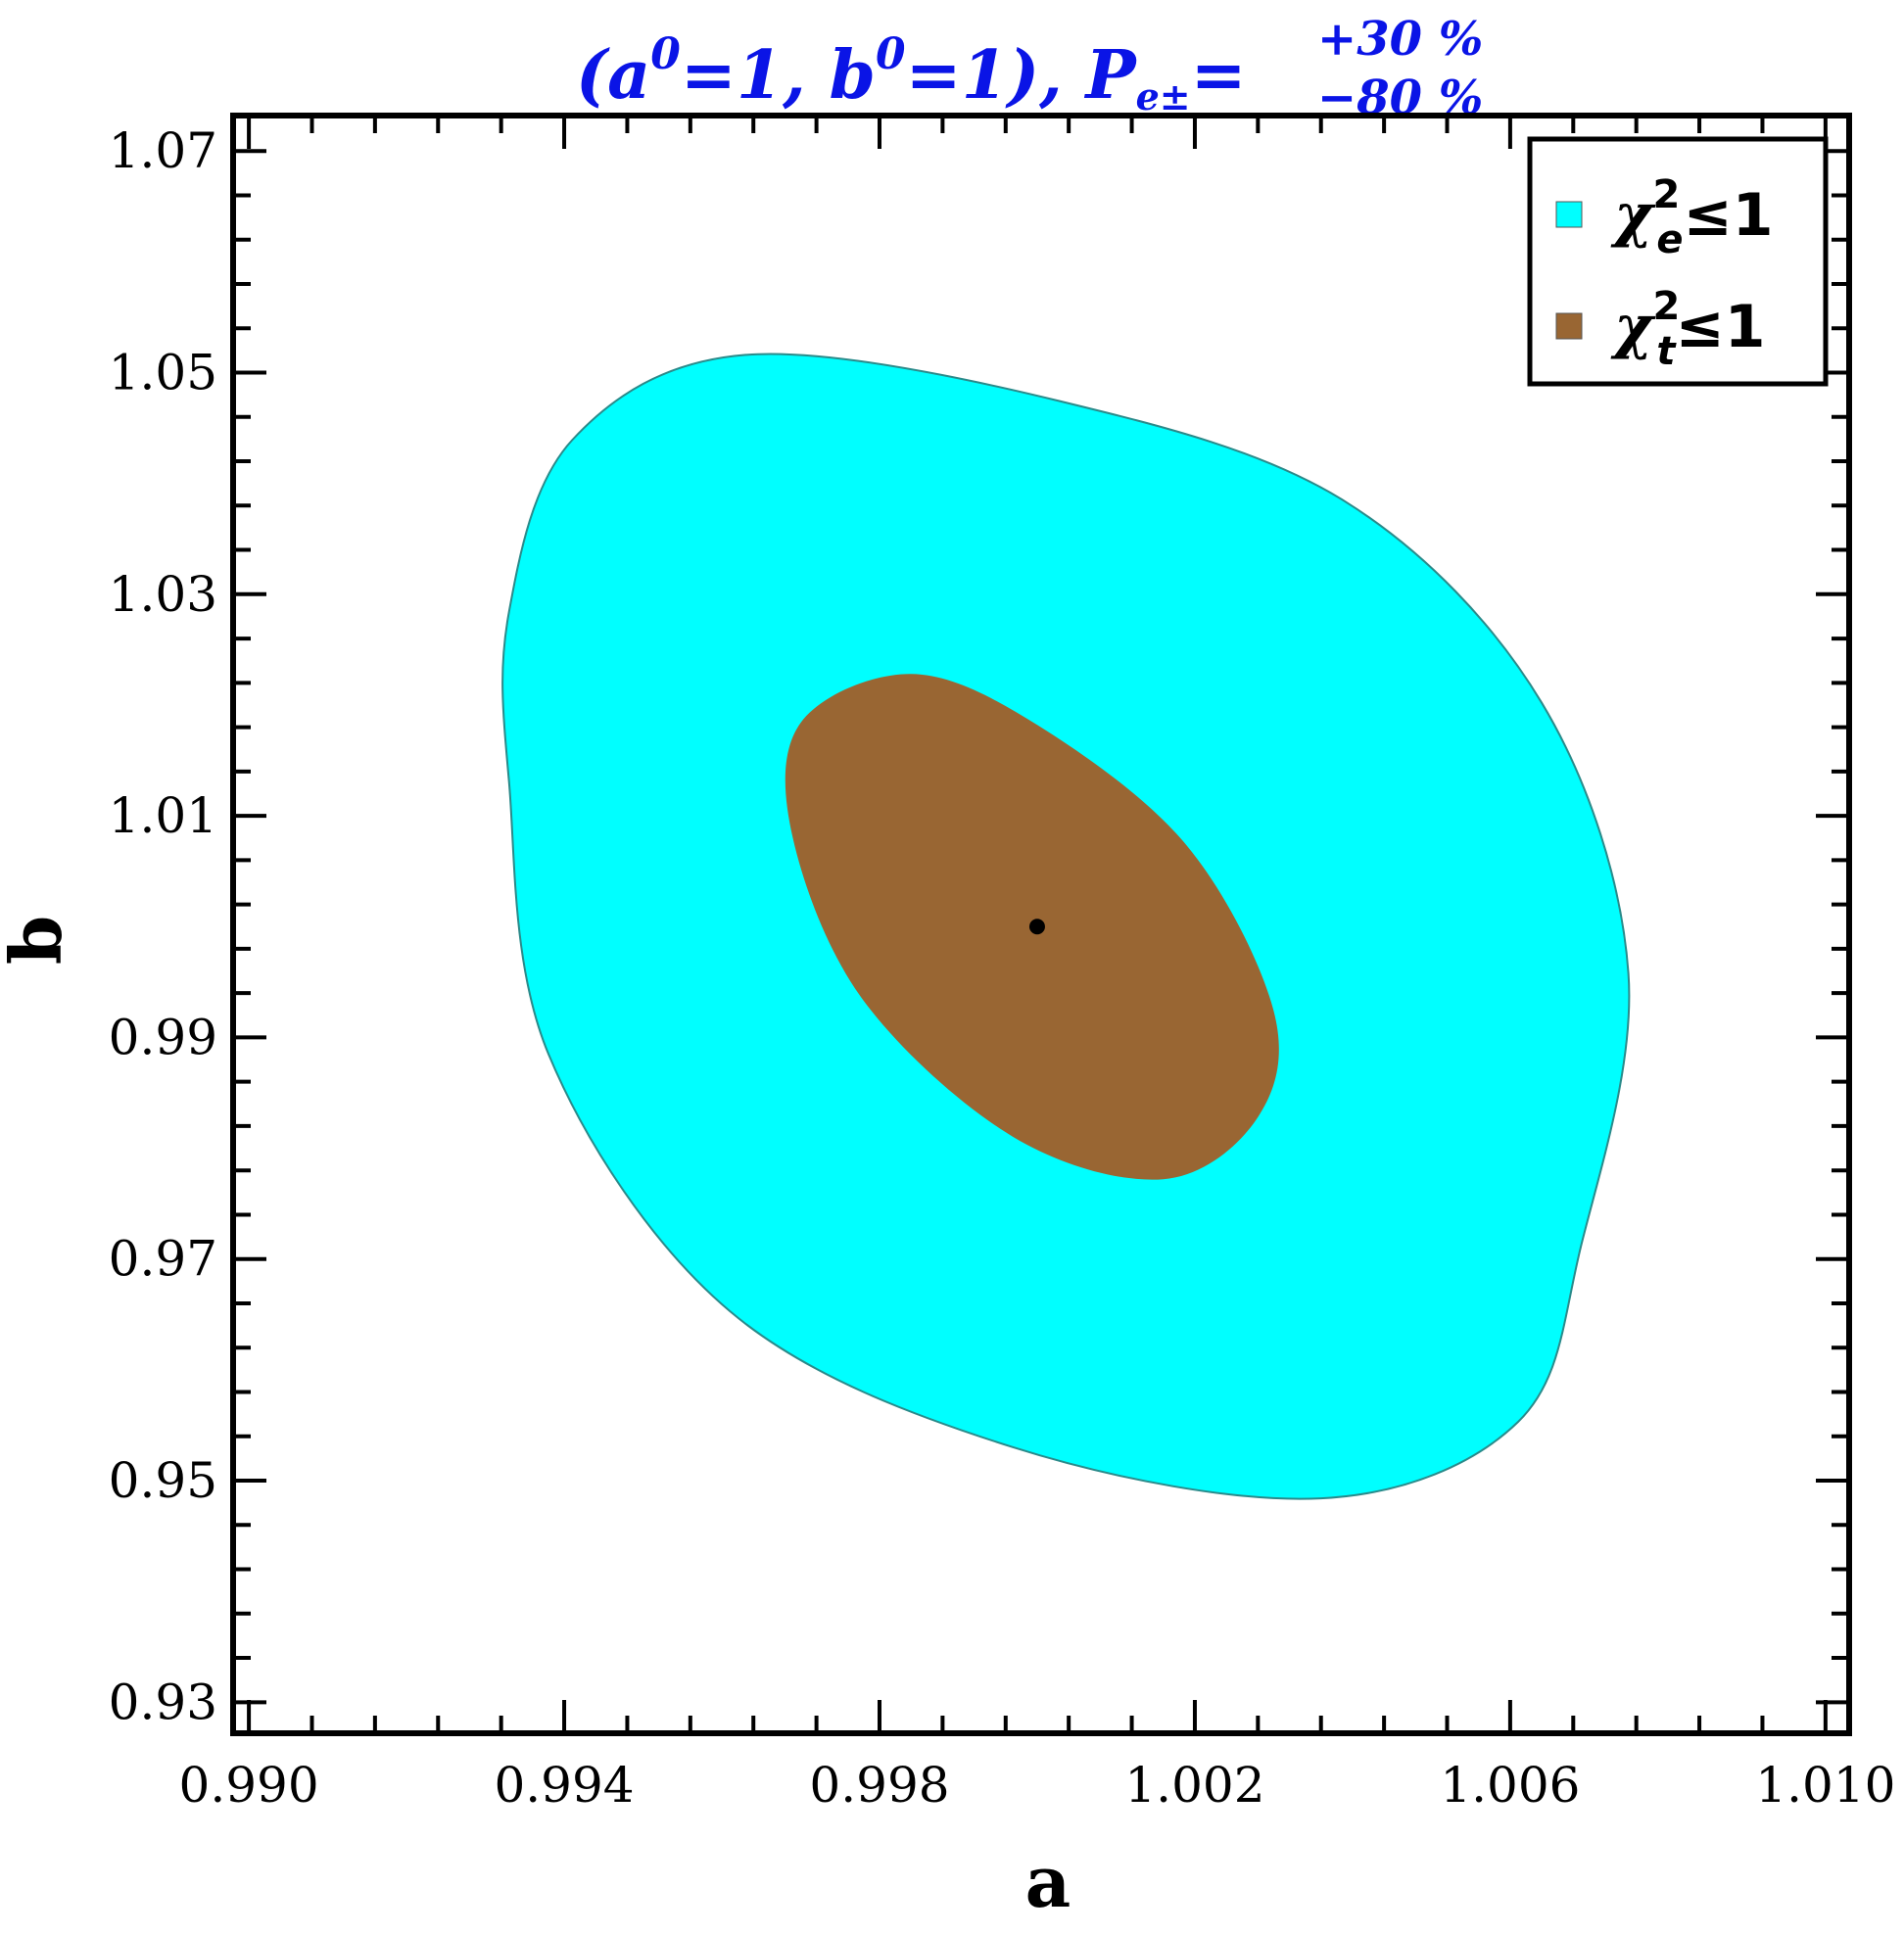  I want to click on chart-title: (a0=1, b0=1), Pe±=, so click(911, 74).